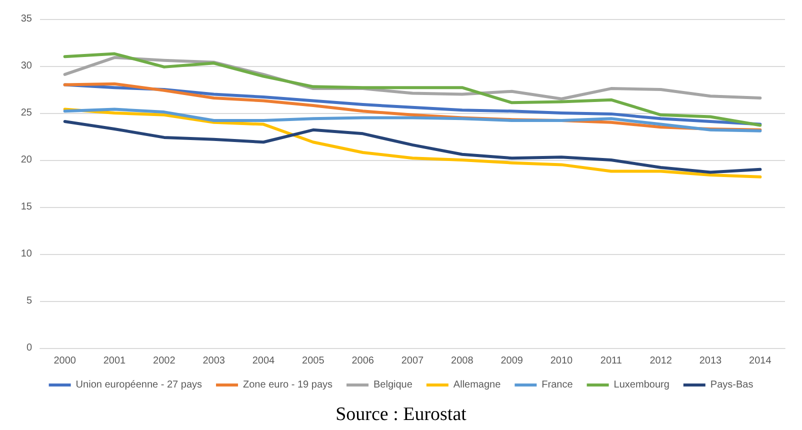  I want to click on x-tick-label: 2003, so click(214, 361).